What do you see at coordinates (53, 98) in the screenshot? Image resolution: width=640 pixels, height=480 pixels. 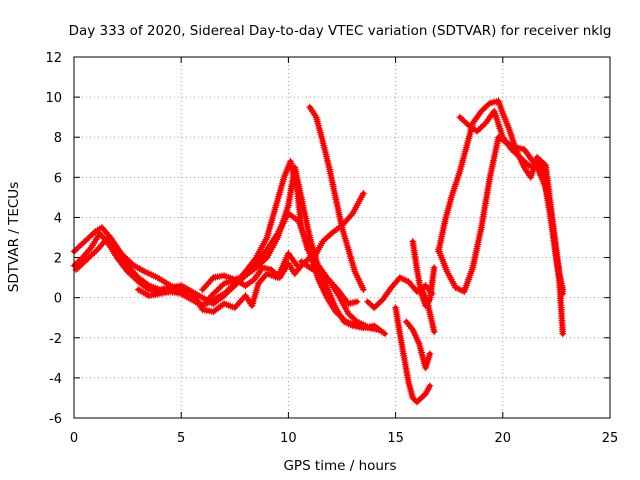 I see `y-tick-label: 10` at bounding box center [53, 98].